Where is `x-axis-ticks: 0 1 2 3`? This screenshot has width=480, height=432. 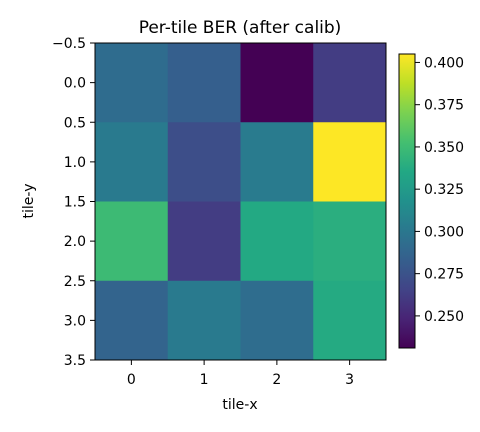
x-axis-ticks: 0 1 2 3 is located at coordinates (240, 374).